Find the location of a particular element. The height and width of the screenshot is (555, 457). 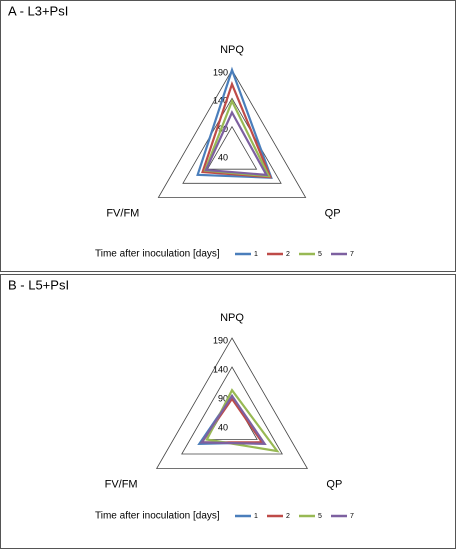

panel-title: A - L3+PsI is located at coordinates (38, 10).